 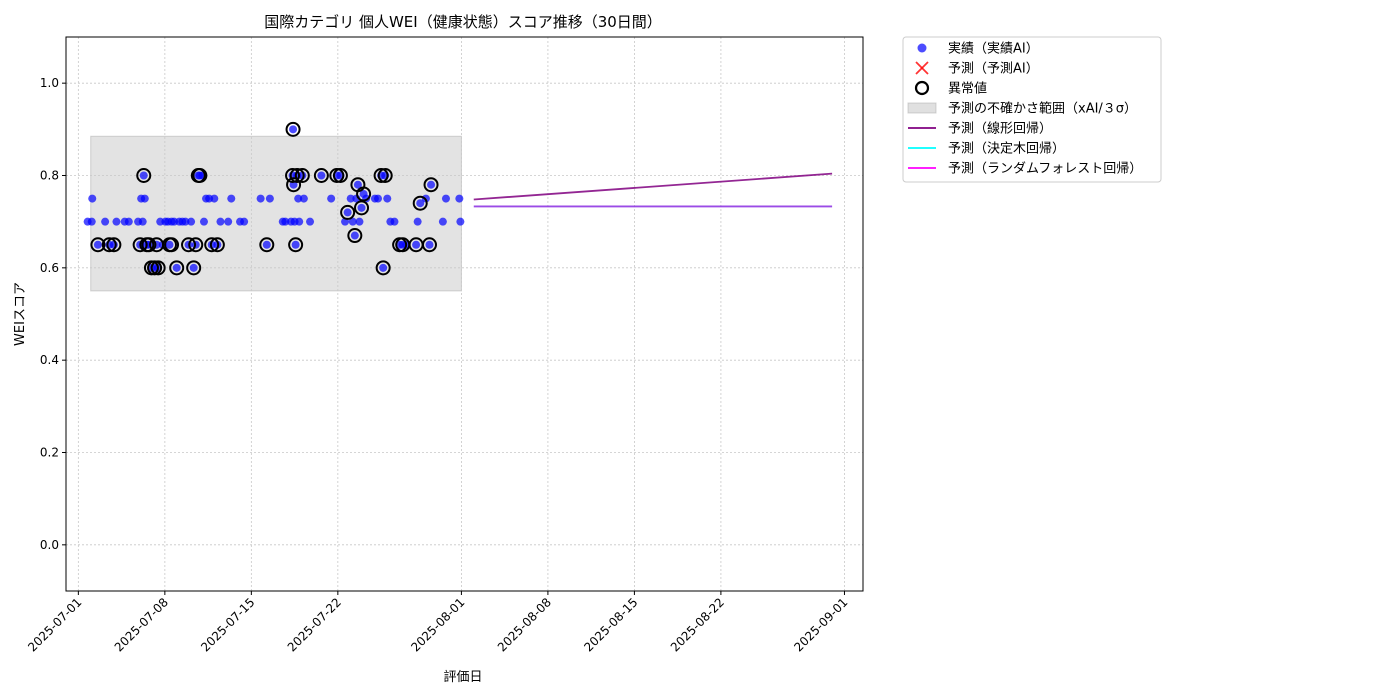 I want to click on y-tick-label: 0.4, so click(x=49, y=360).